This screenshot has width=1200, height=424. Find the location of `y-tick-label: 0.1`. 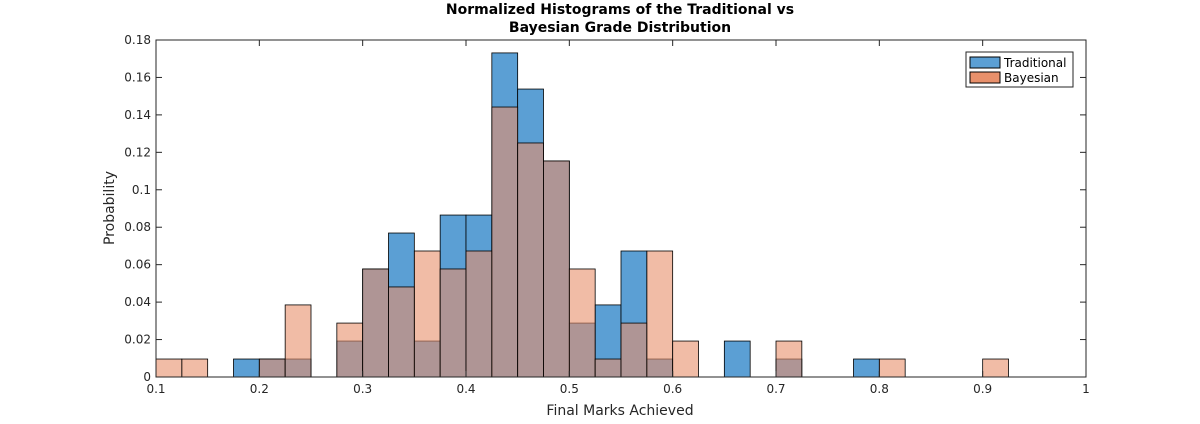

y-tick-label: 0.1 is located at coordinates (141, 190).